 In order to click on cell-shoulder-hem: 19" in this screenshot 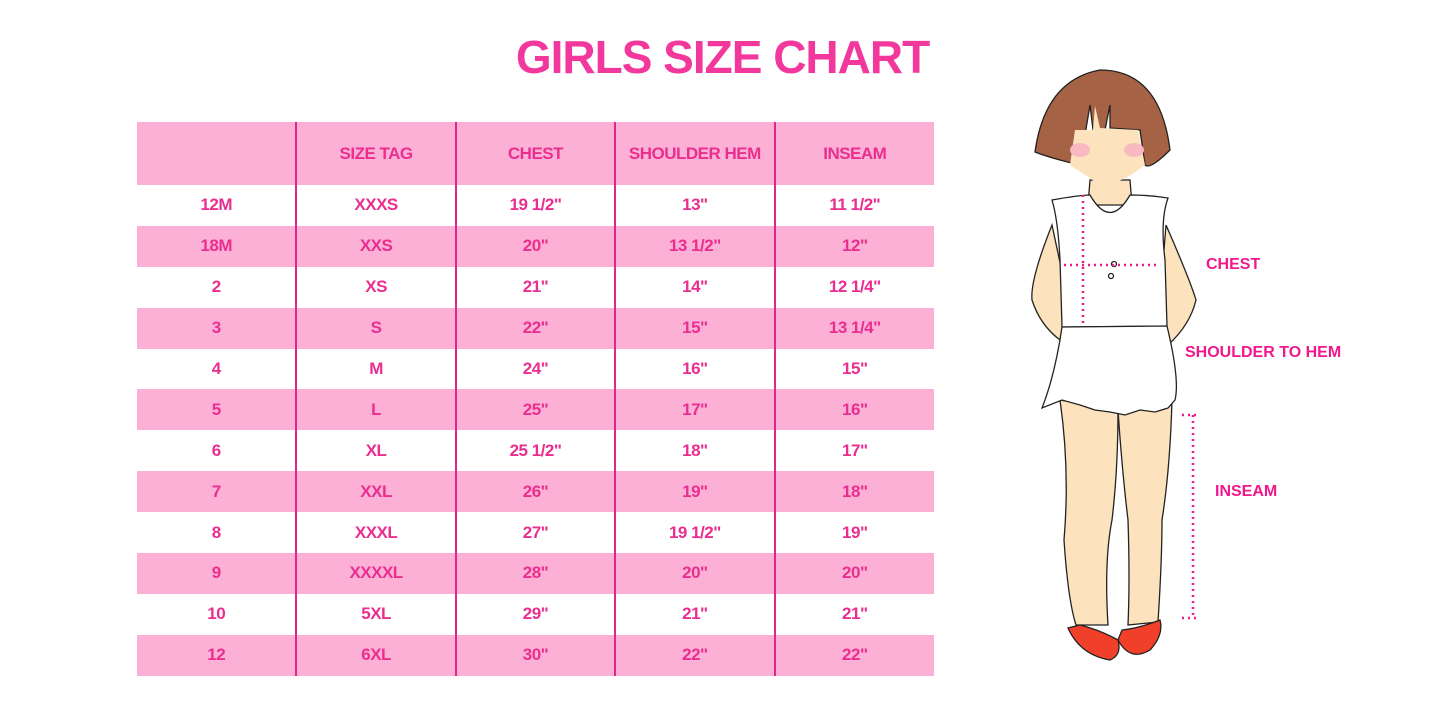, I will do `click(694, 492)`.